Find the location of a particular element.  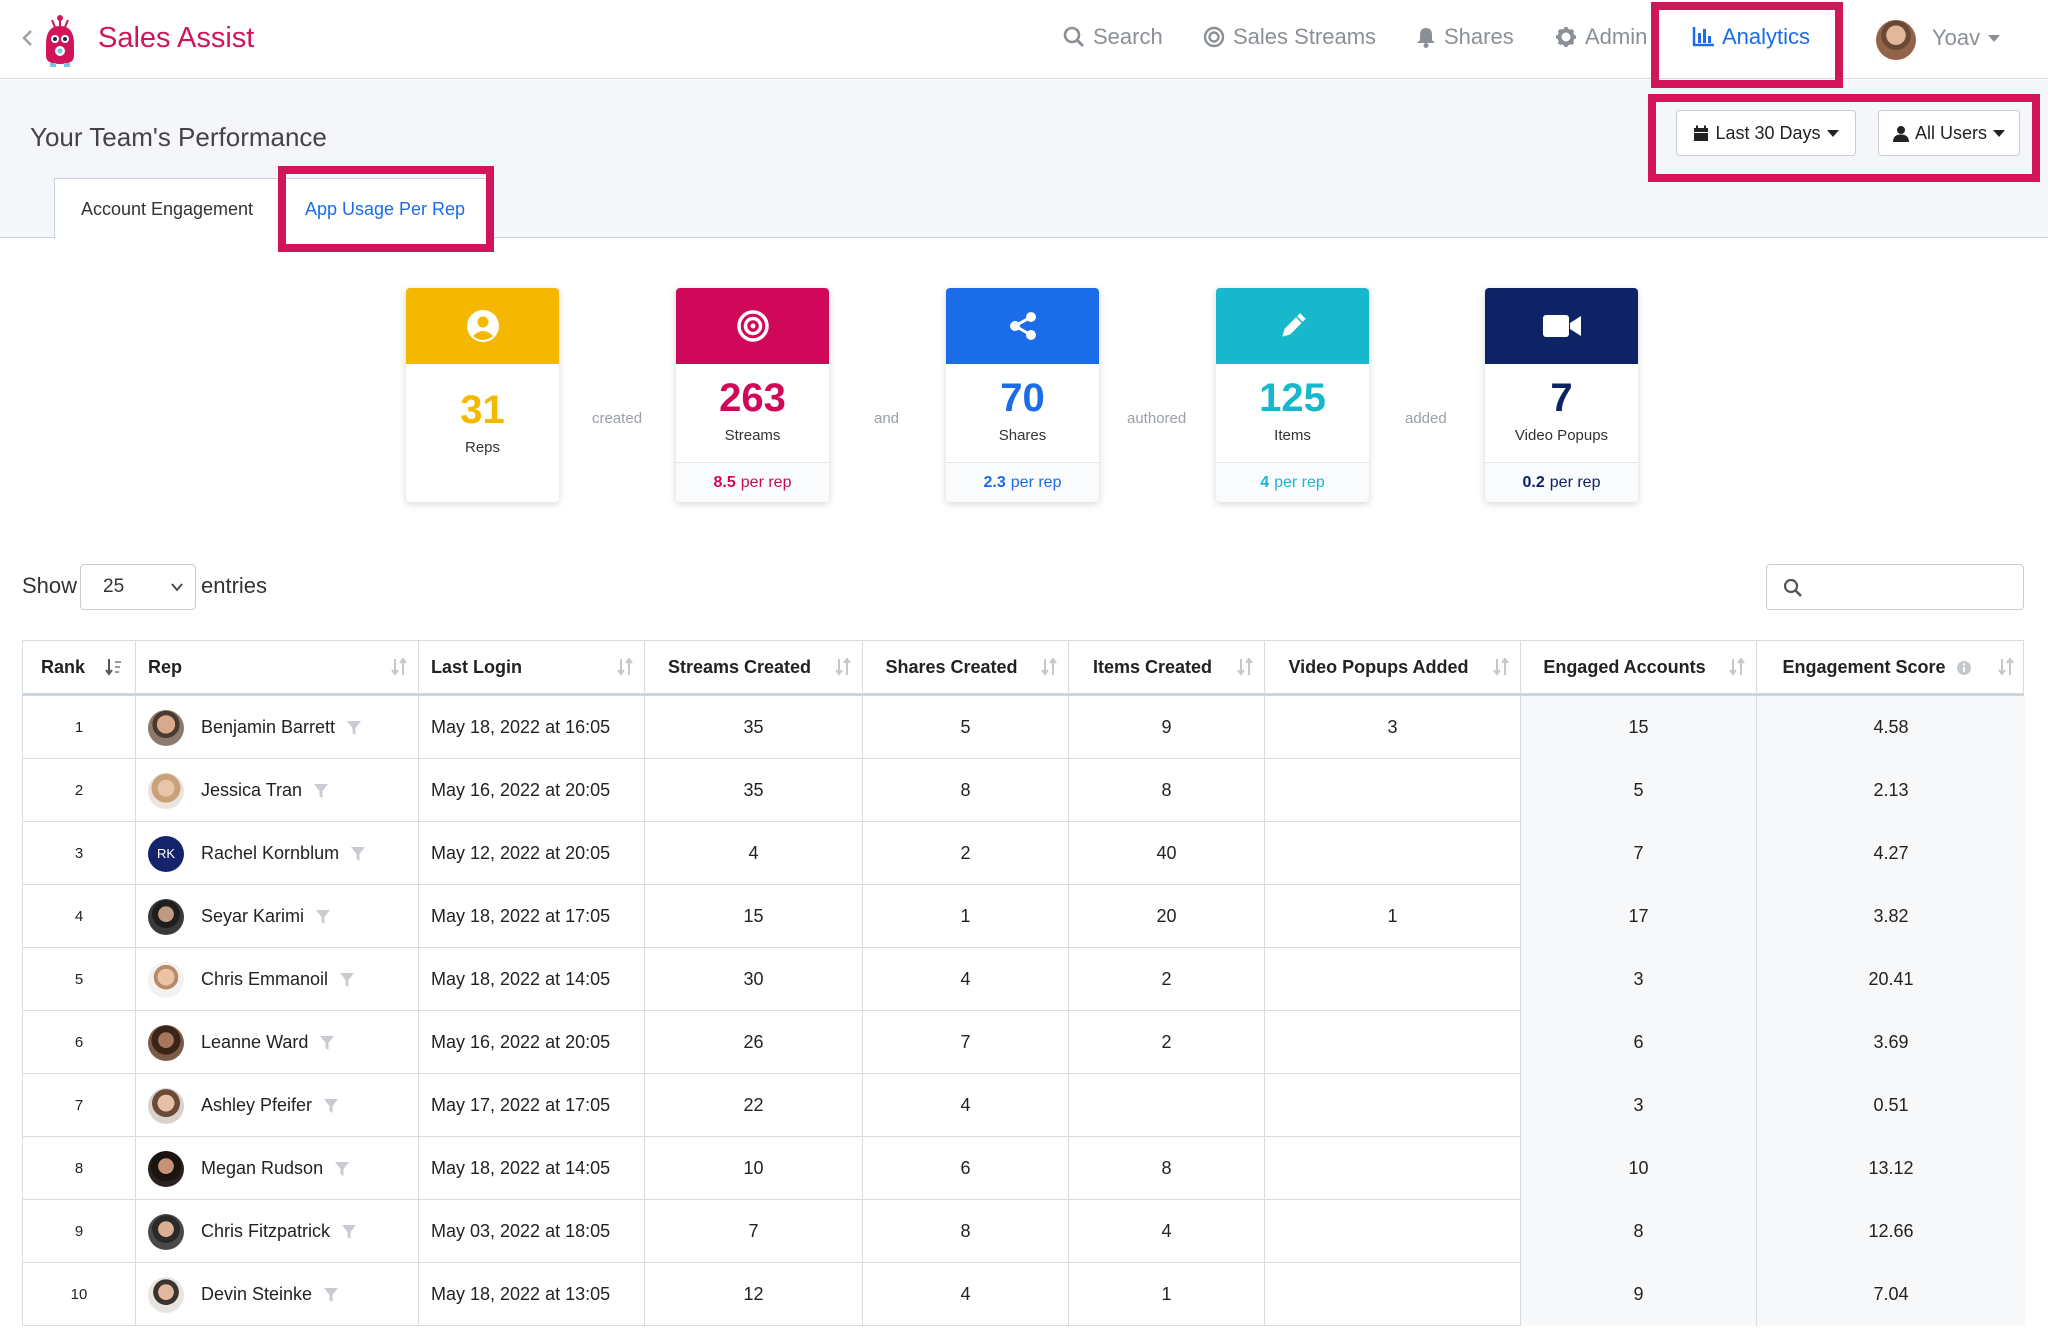

cell-items: 20 is located at coordinates (1167, 916).